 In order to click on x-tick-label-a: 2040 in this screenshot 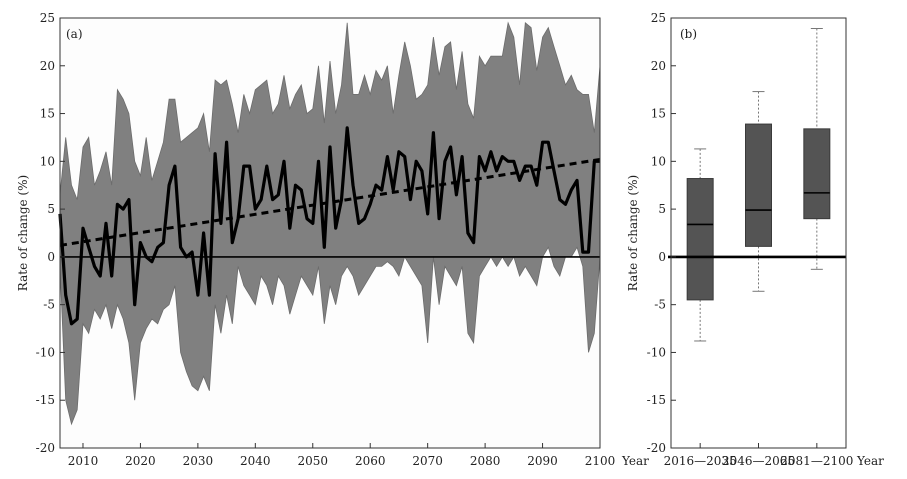, I will do `click(255, 461)`.